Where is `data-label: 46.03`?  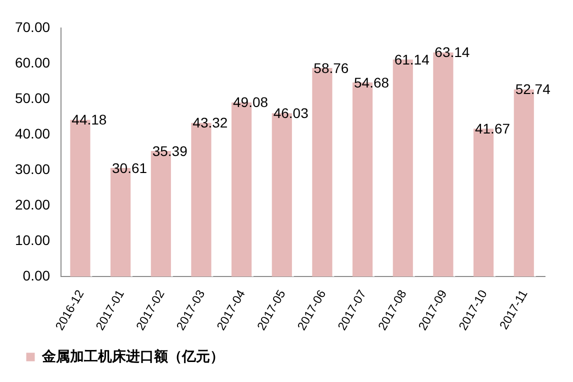 data-label: 46.03 is located at coordinates (291, 113).